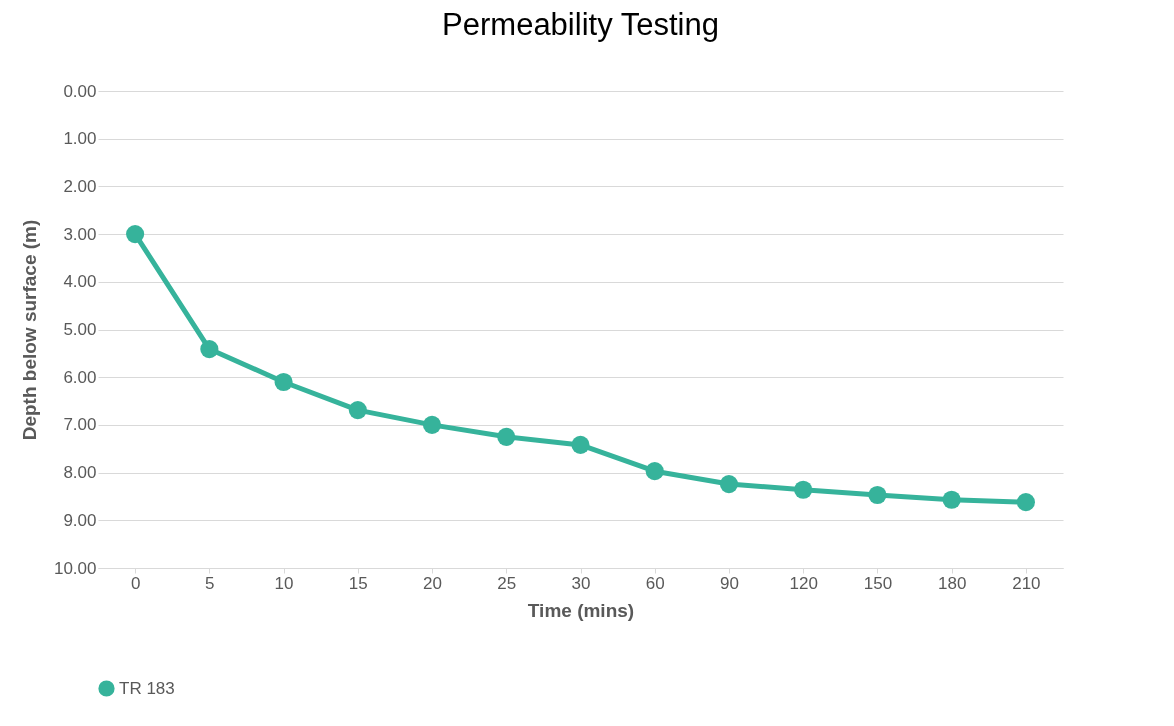 The image size is (1174, 726). I want to click on x-tick-label: 15, so click(358, 583).